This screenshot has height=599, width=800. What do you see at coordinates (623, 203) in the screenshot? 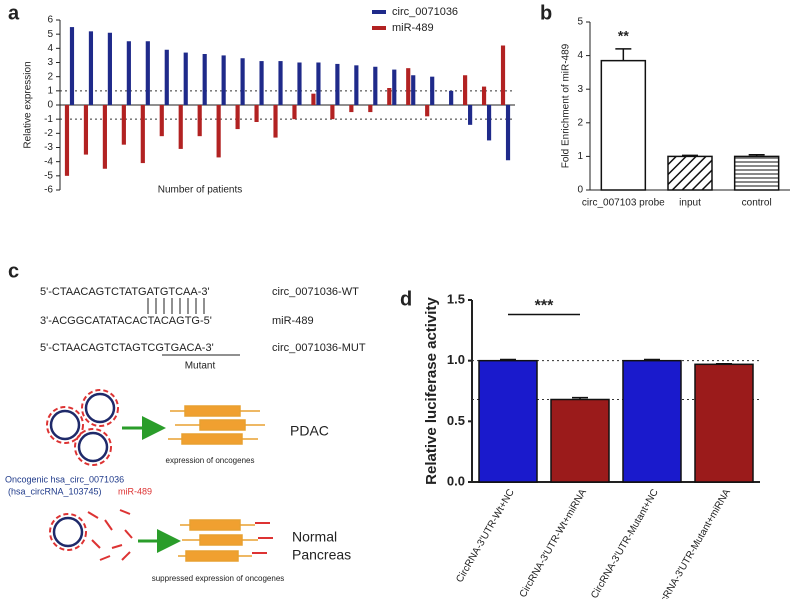
I see `x-tick-label: circ_007103 probe` at bounding box center [623, 203].